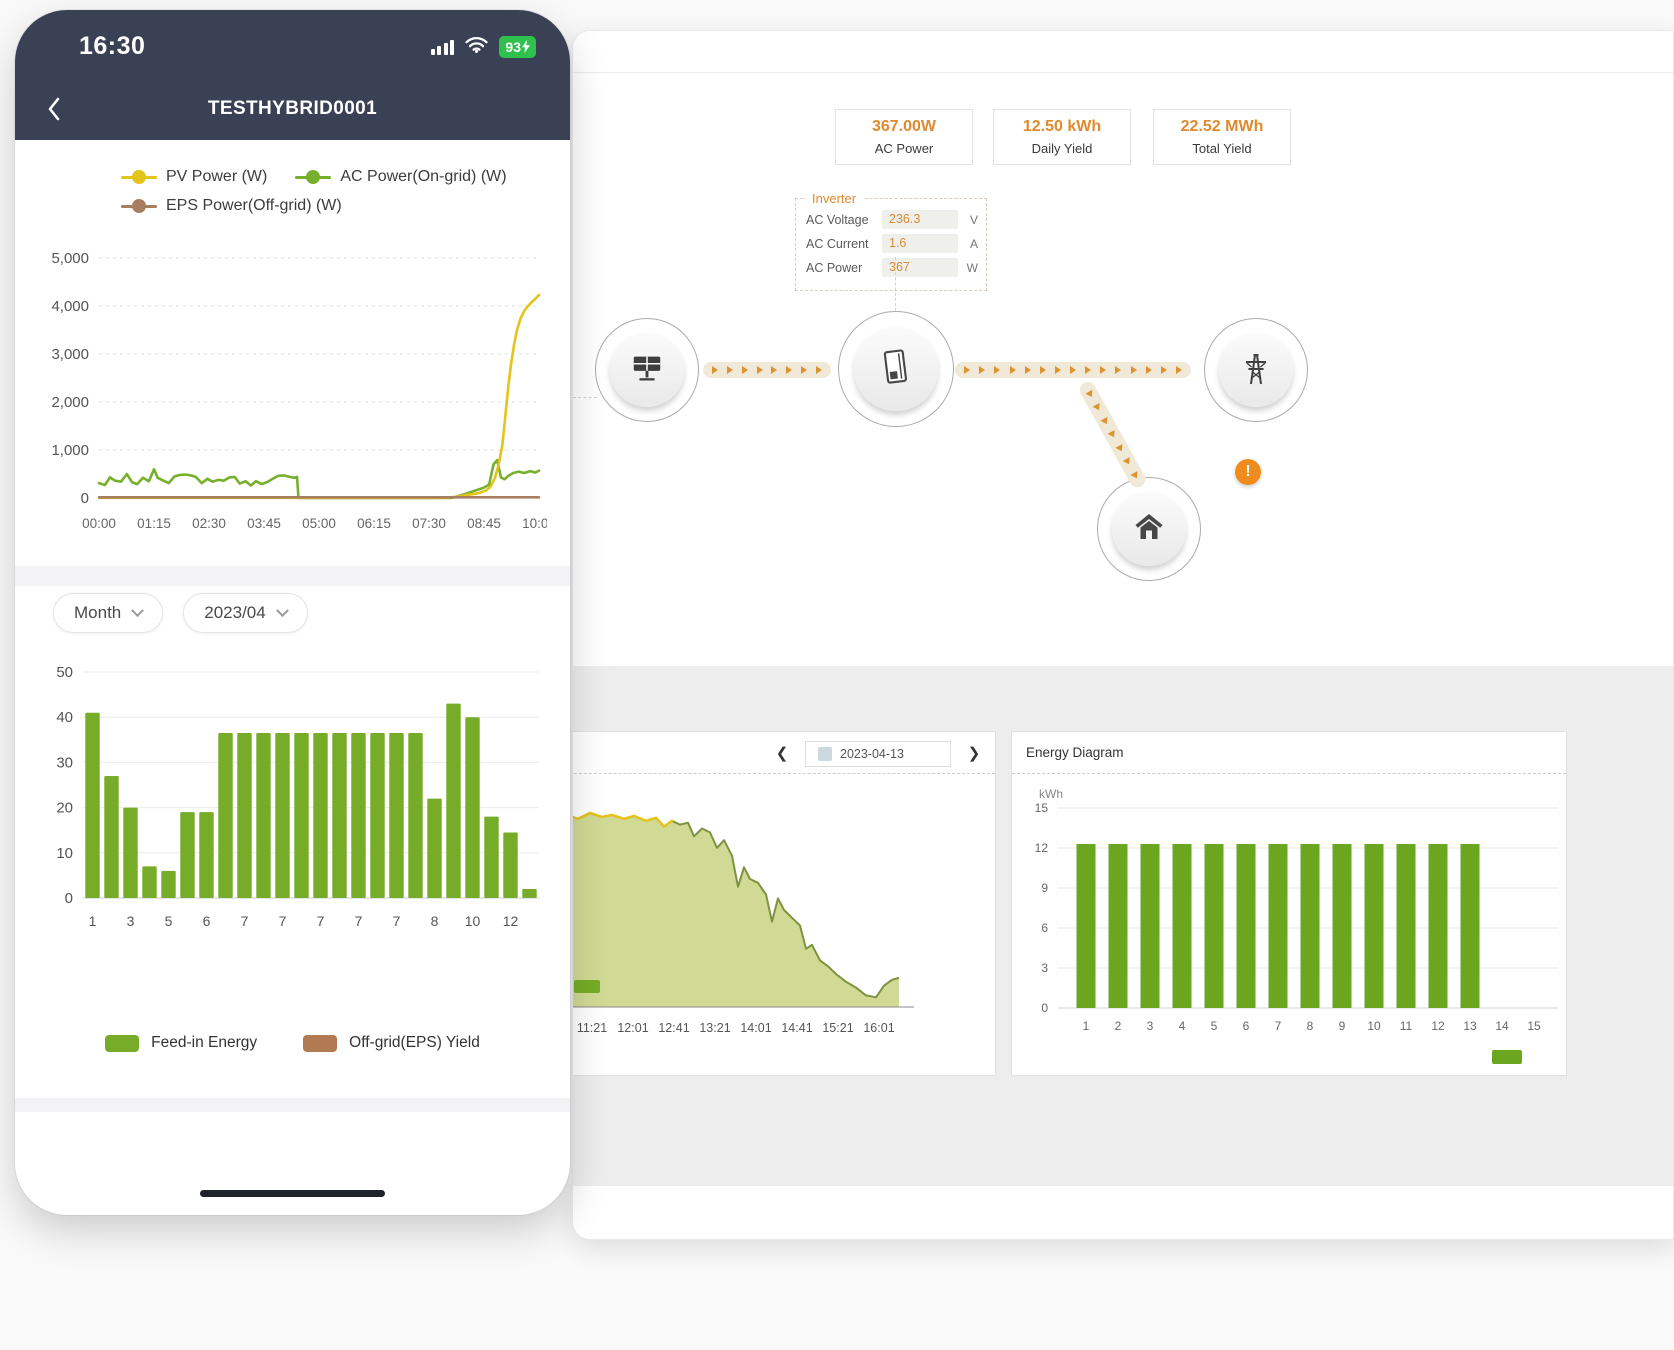 Image resolution: width=1674 pixels, height=1350 pixels. Describe the element at coordinates (429, 523) in the screenshot. I see `svg-text: 07:30` at that location.